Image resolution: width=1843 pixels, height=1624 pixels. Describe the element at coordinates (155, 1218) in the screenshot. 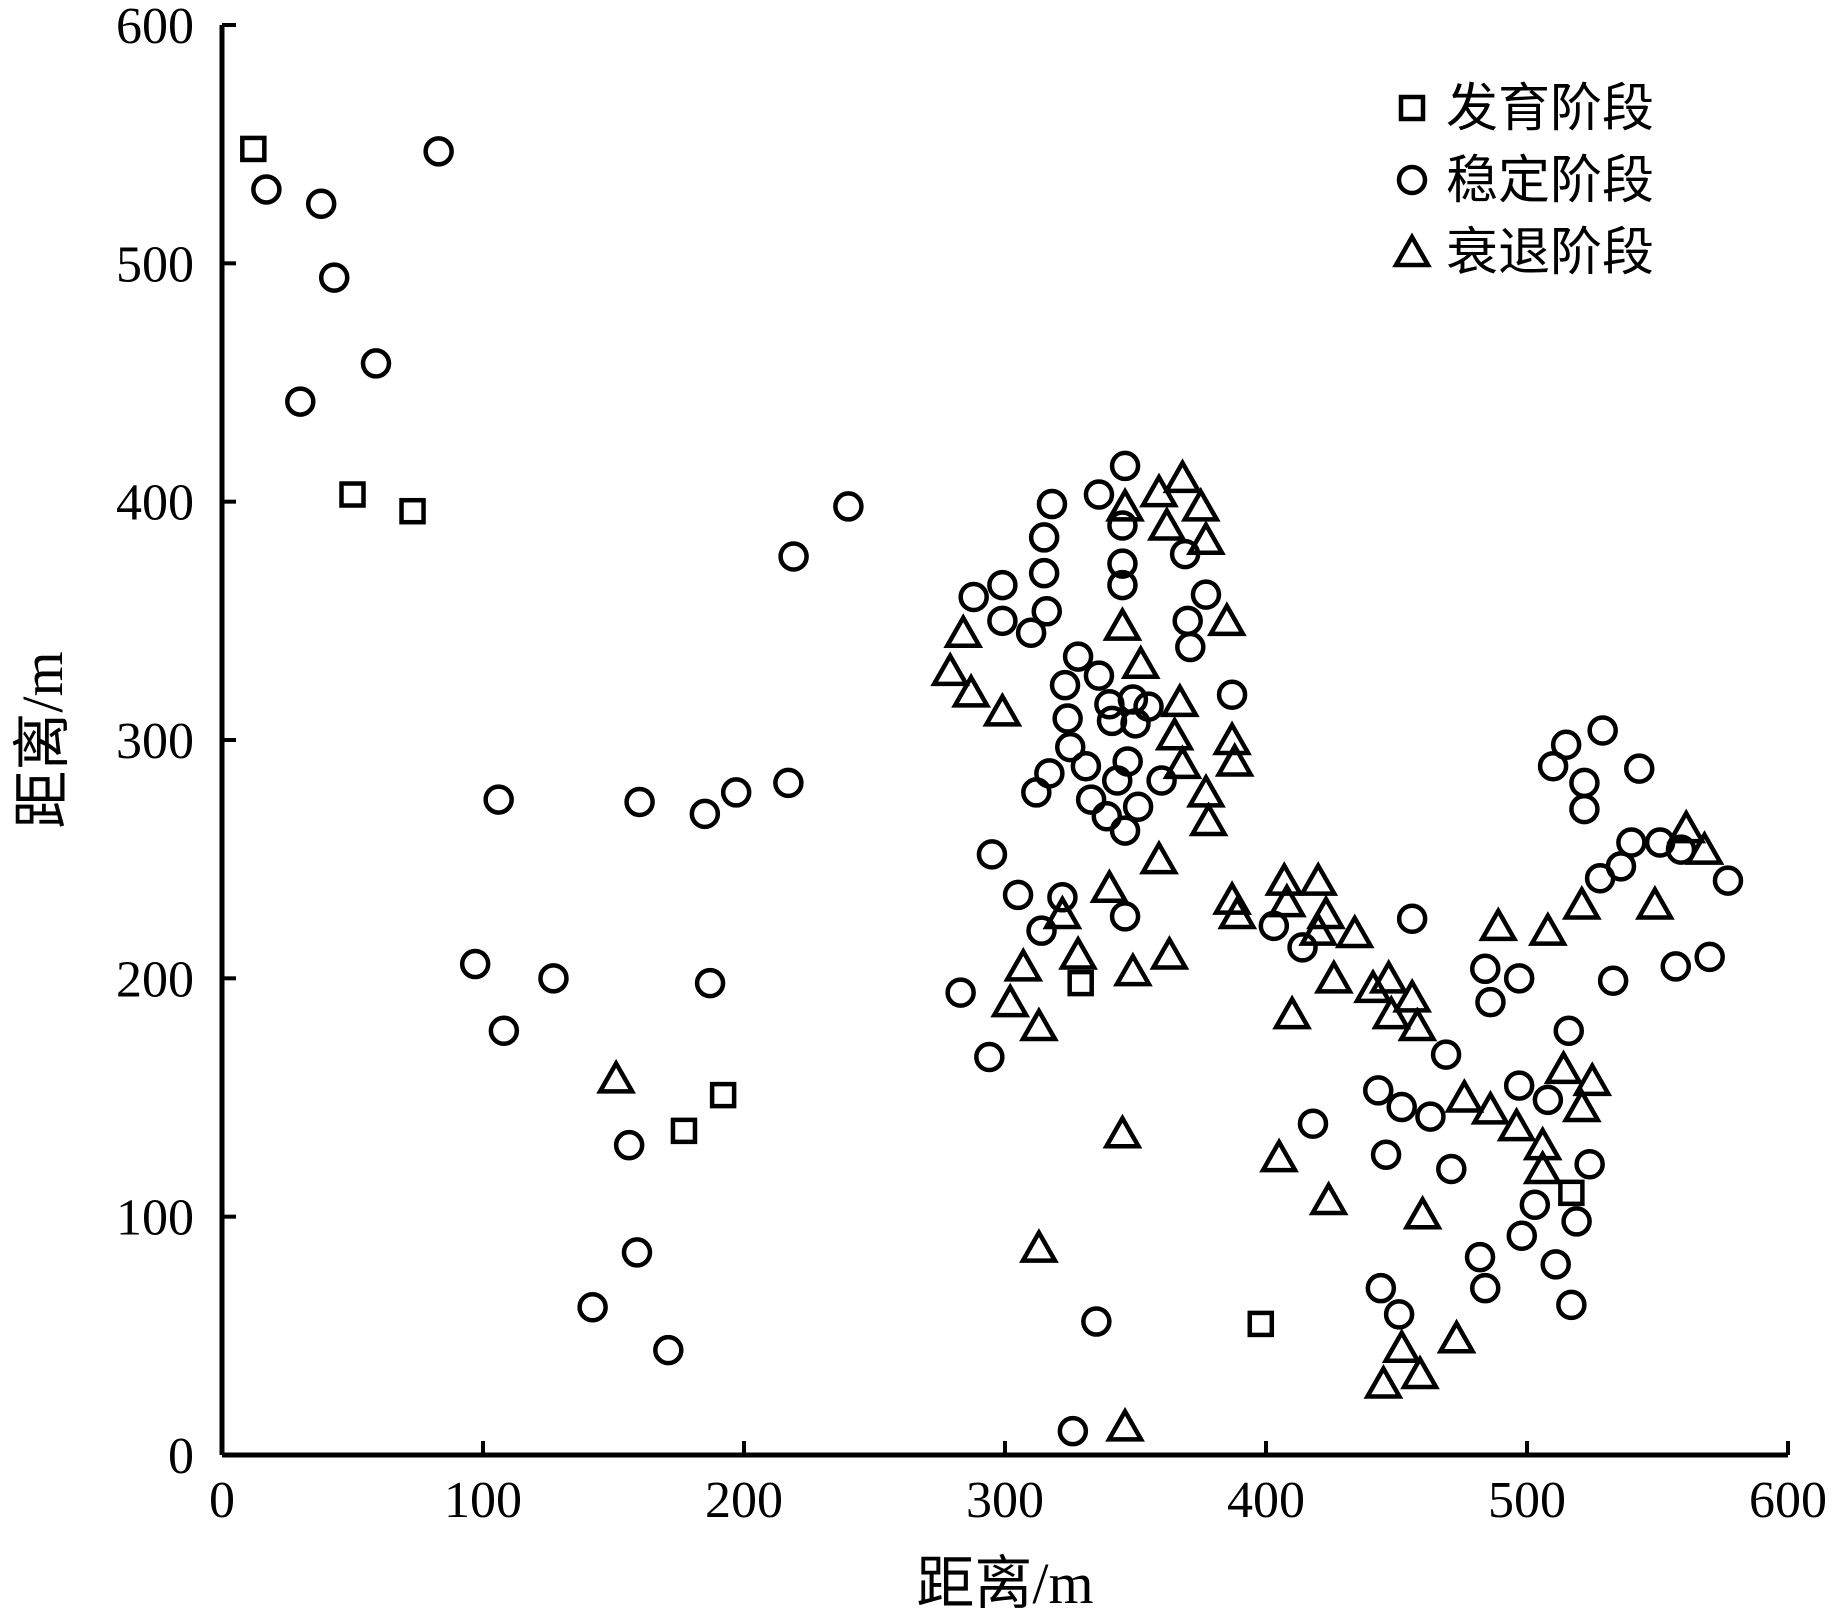

I see `y-tick-label: 100` at that location.